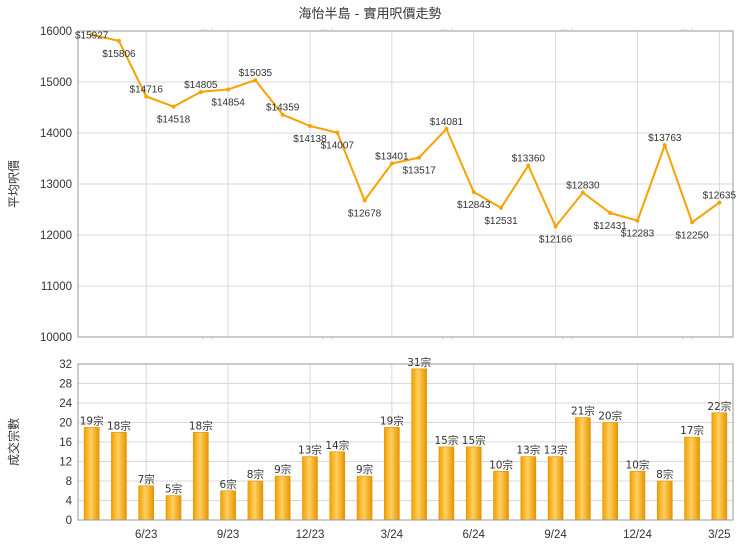 The width and height of the screenshot is (740, 550). What do you see at coordinates (174, 120) in the screenshot?
I see `price-data-label: $14518` at bounding box center [174, 120].